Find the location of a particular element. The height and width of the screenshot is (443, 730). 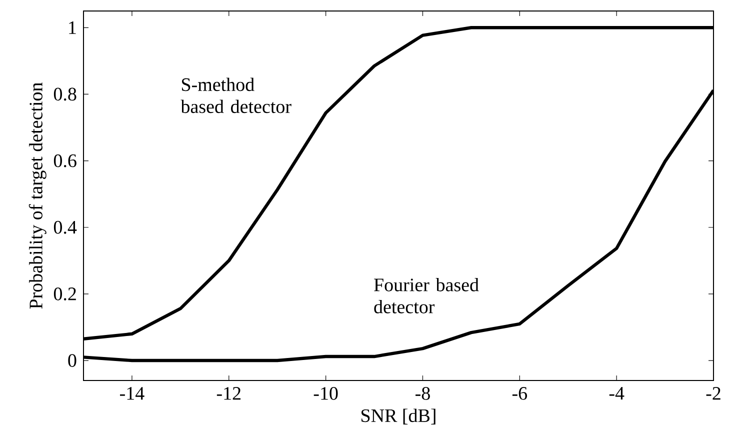

x-axis-title: SNR [dB] is located at coordinates (399, 416).